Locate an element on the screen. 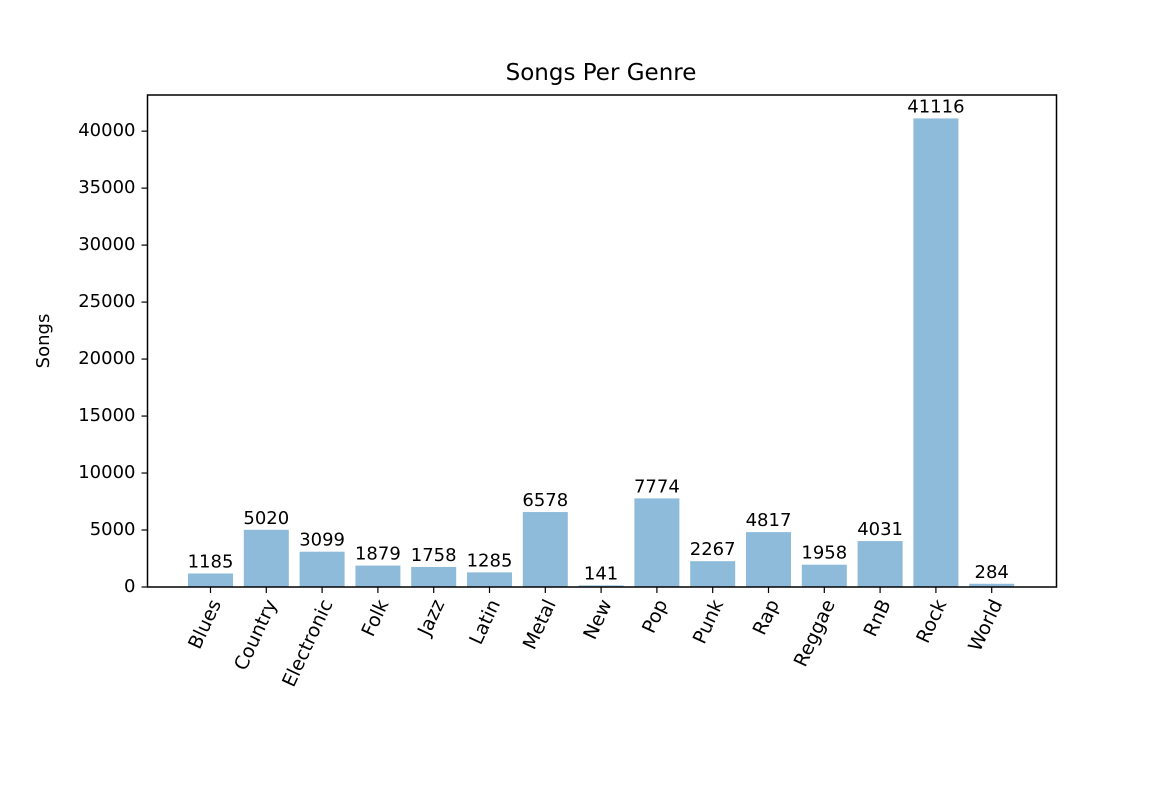  y-axis: 0 5000 10000 15000 20000 25000 30000 35000 40000 is located at coordinates (113, 358).